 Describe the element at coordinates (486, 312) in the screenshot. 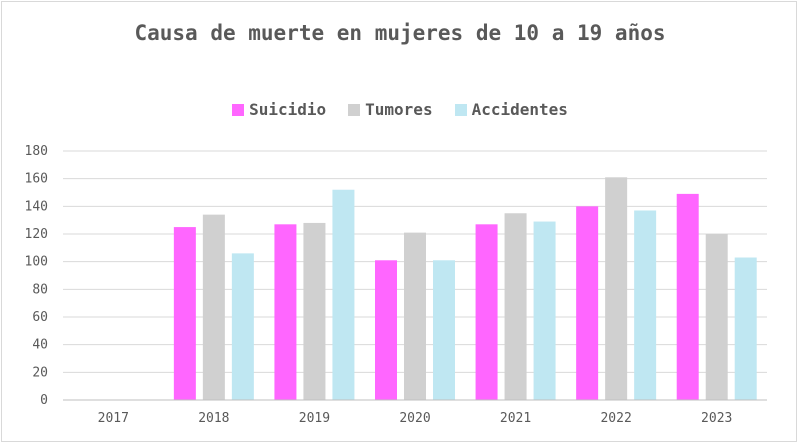

I see `bar-suicidio-2021` at that location.